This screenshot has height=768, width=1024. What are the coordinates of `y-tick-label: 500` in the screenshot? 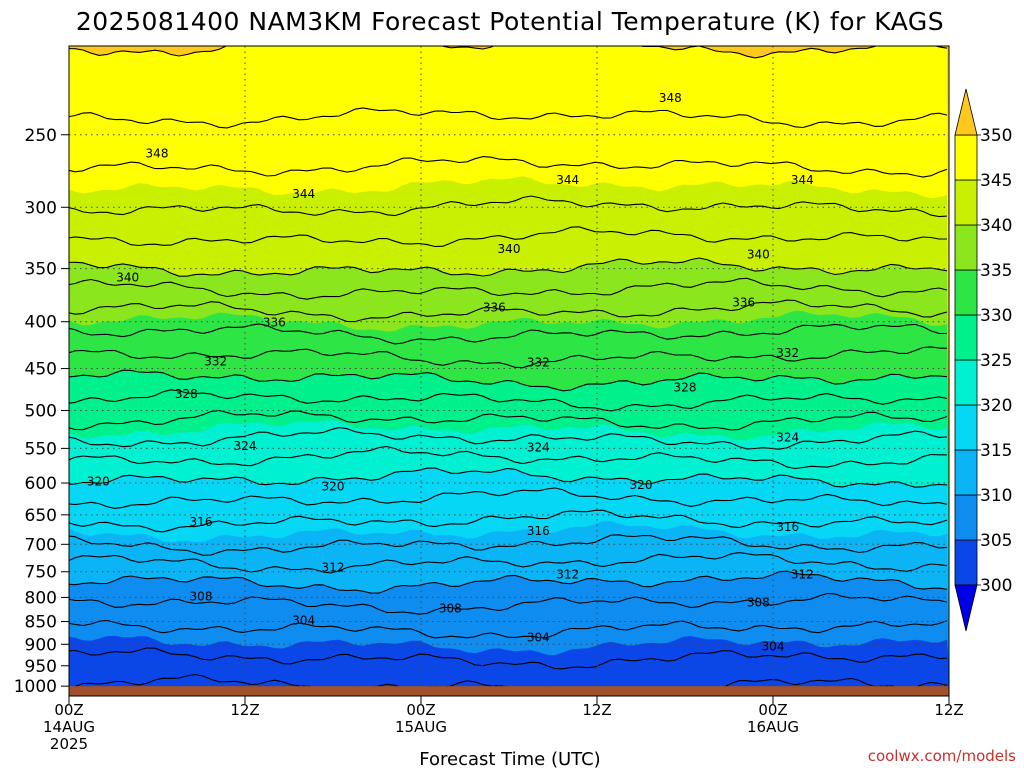 It's located at (41, 411).